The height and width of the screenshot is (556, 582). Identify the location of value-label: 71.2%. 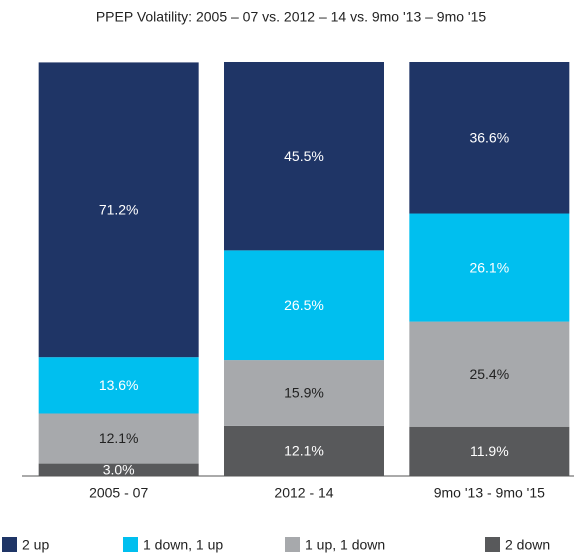
(119, 210).